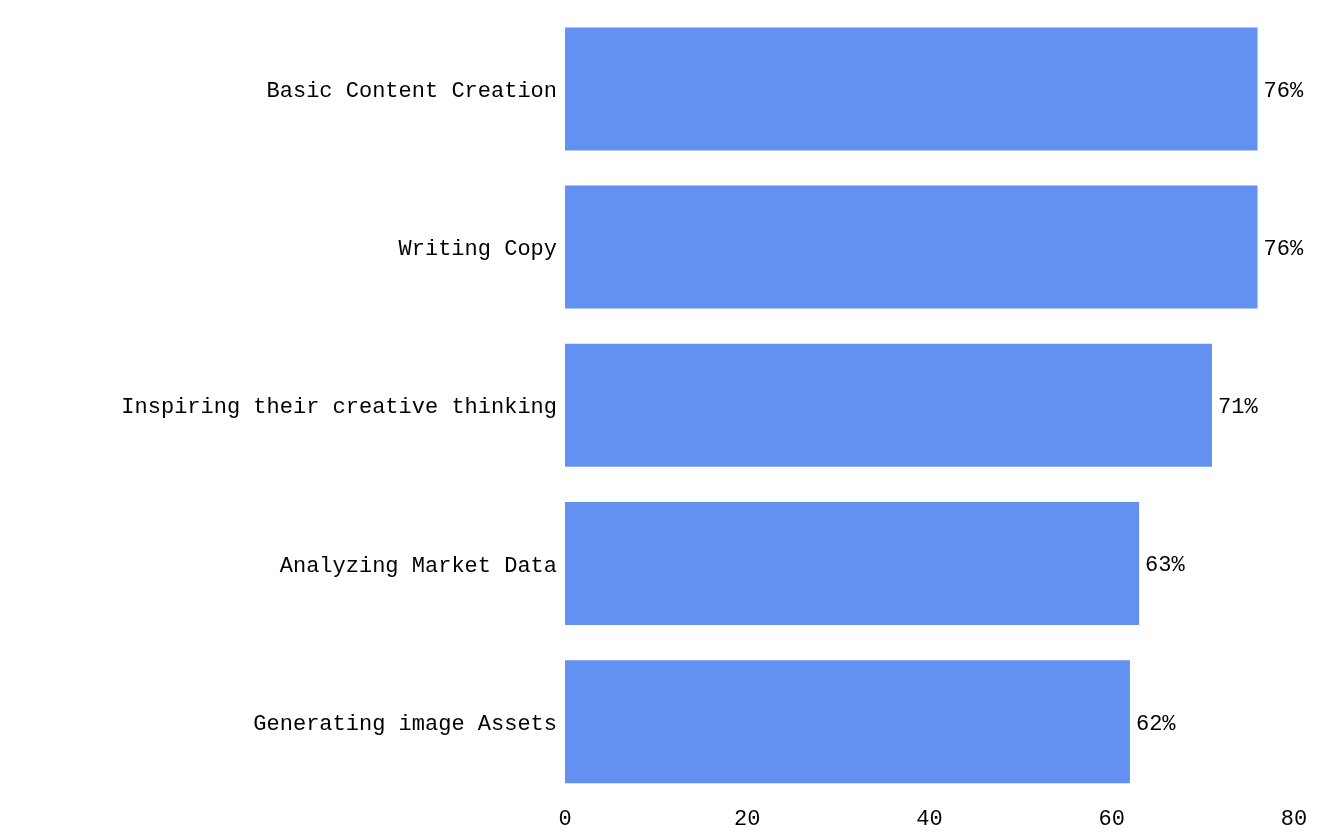  What do you see at coordinates (477, 250) in the screenshot?
I see `y-tick-label: Writing Copy` at bounding box center [477, 250].